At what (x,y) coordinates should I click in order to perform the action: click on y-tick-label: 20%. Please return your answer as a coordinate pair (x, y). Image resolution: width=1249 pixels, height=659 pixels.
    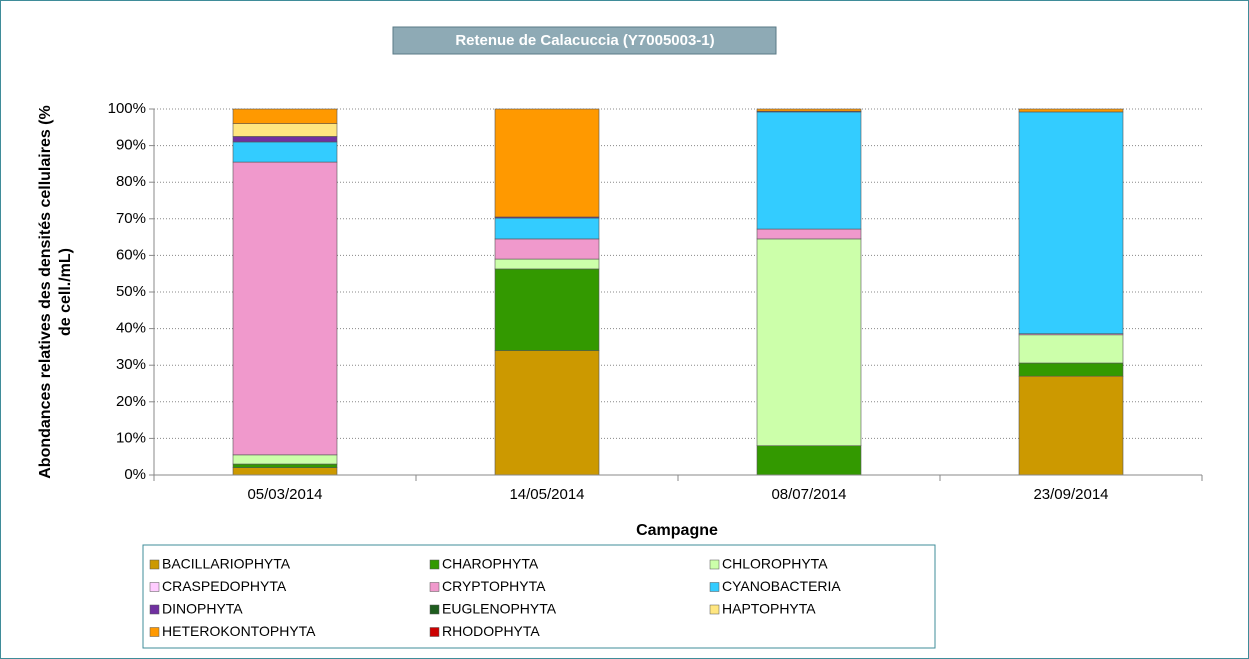
    Looking at the image, I should click on (131, 401).